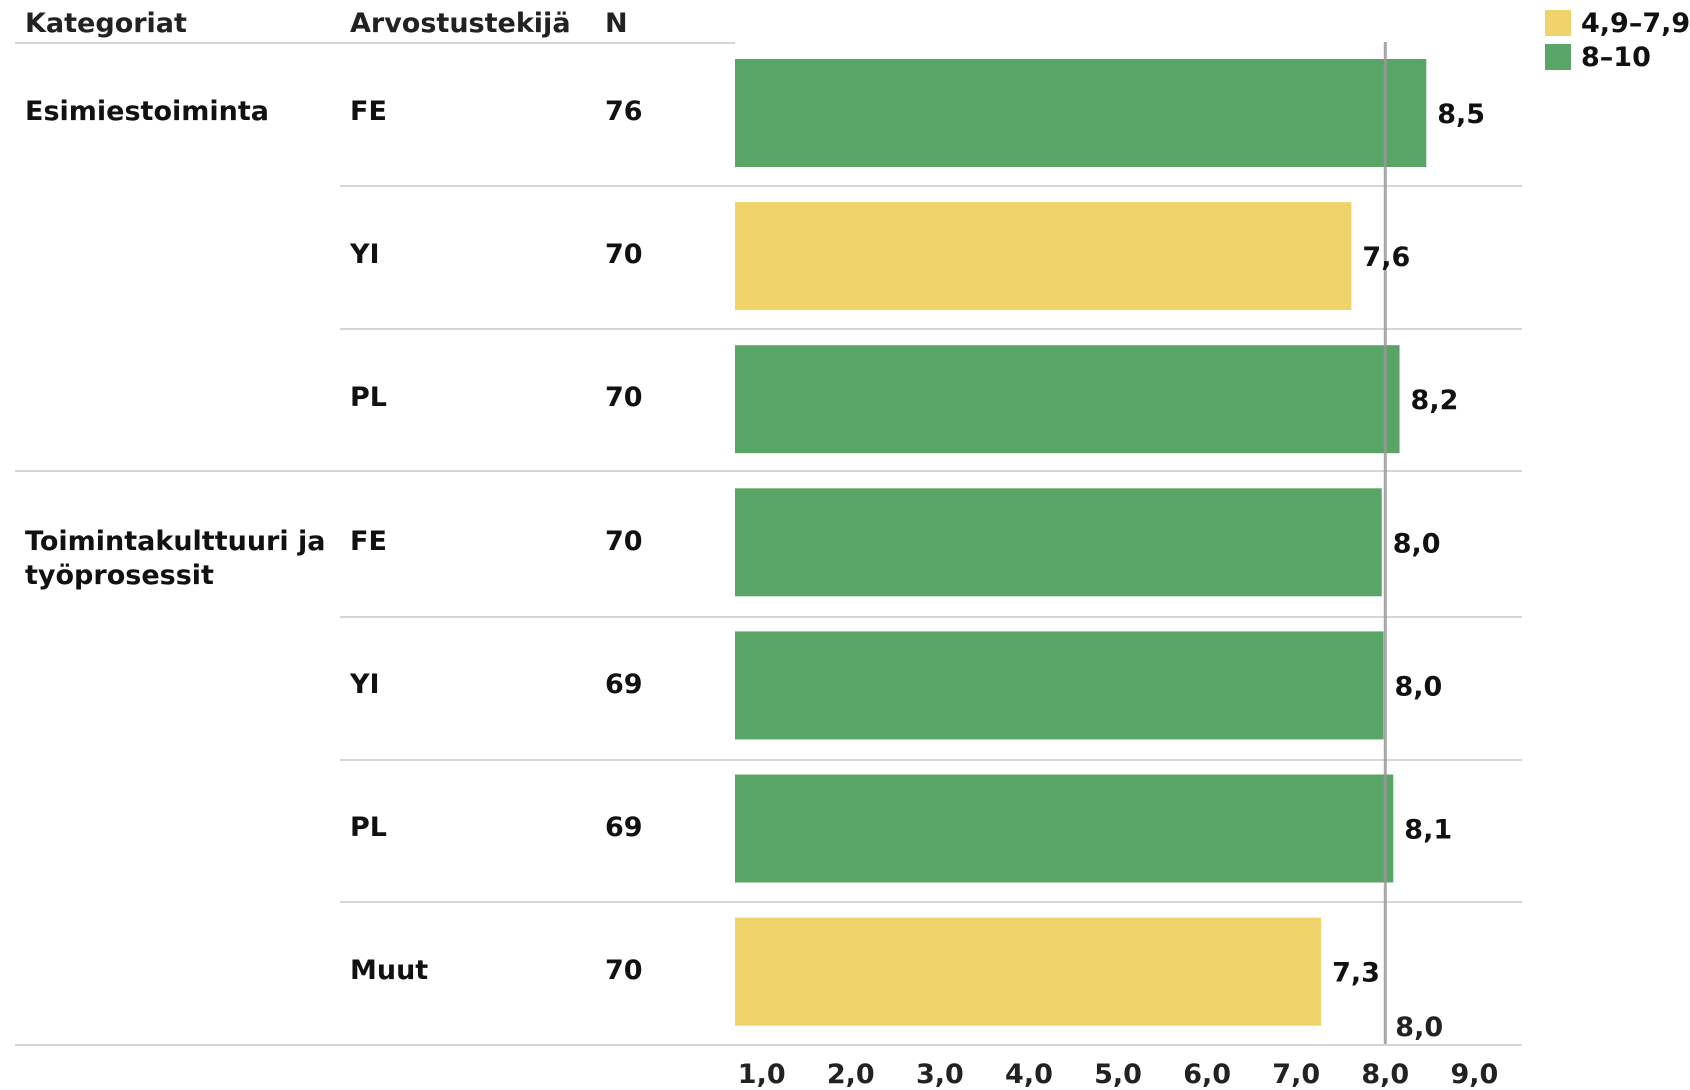  I want to click on legend-label-high: 8–10, so click(1616, 57).